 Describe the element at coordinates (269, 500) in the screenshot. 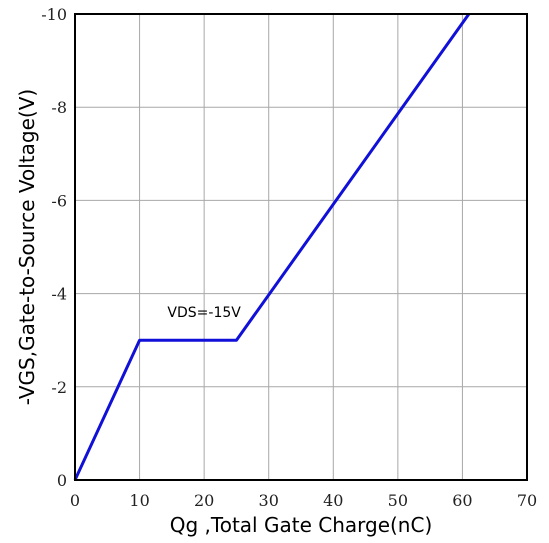

I see `x-tick-label: 30` at that location.